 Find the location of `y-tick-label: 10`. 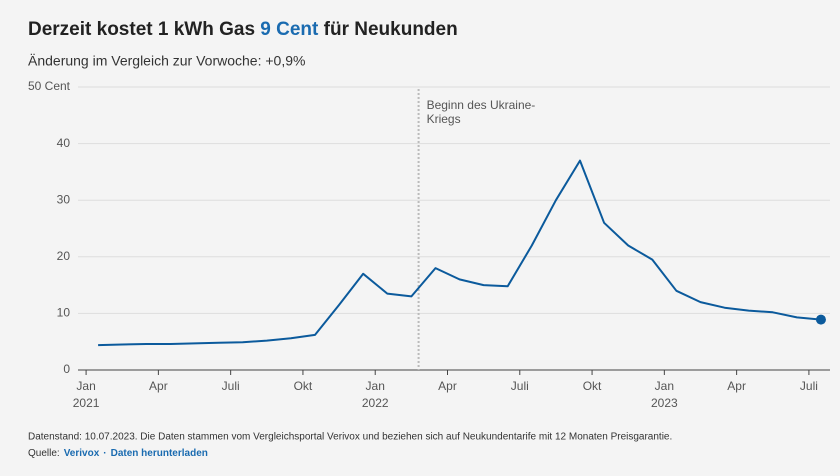

y-tick-label: 10 is located at coordinates (64, 313).